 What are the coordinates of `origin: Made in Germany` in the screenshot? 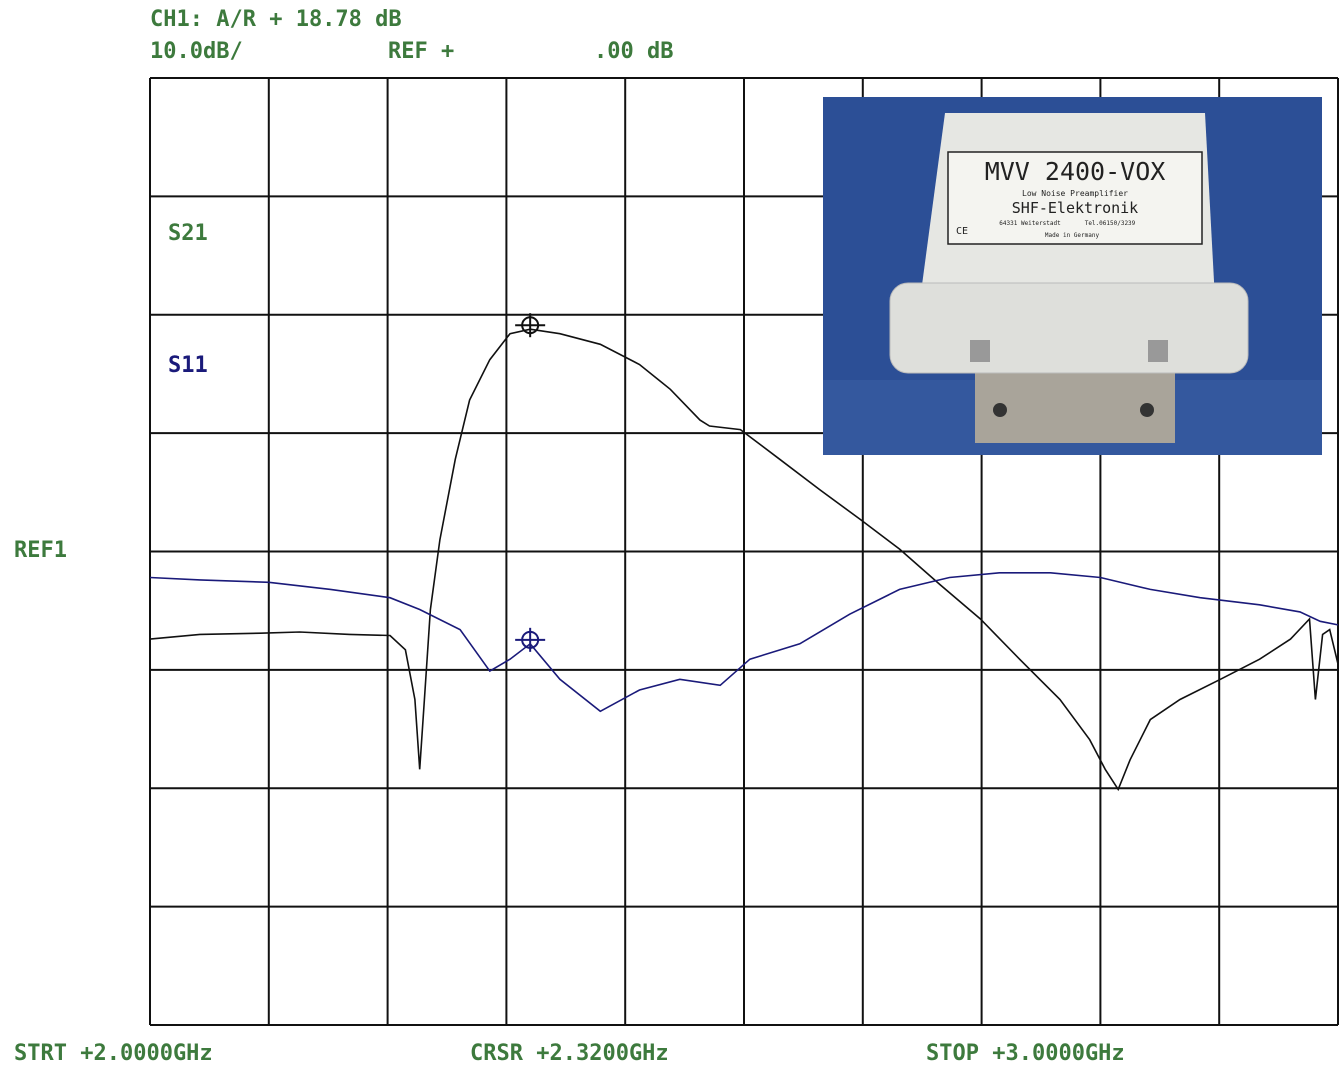 It's located at (1072, 235).